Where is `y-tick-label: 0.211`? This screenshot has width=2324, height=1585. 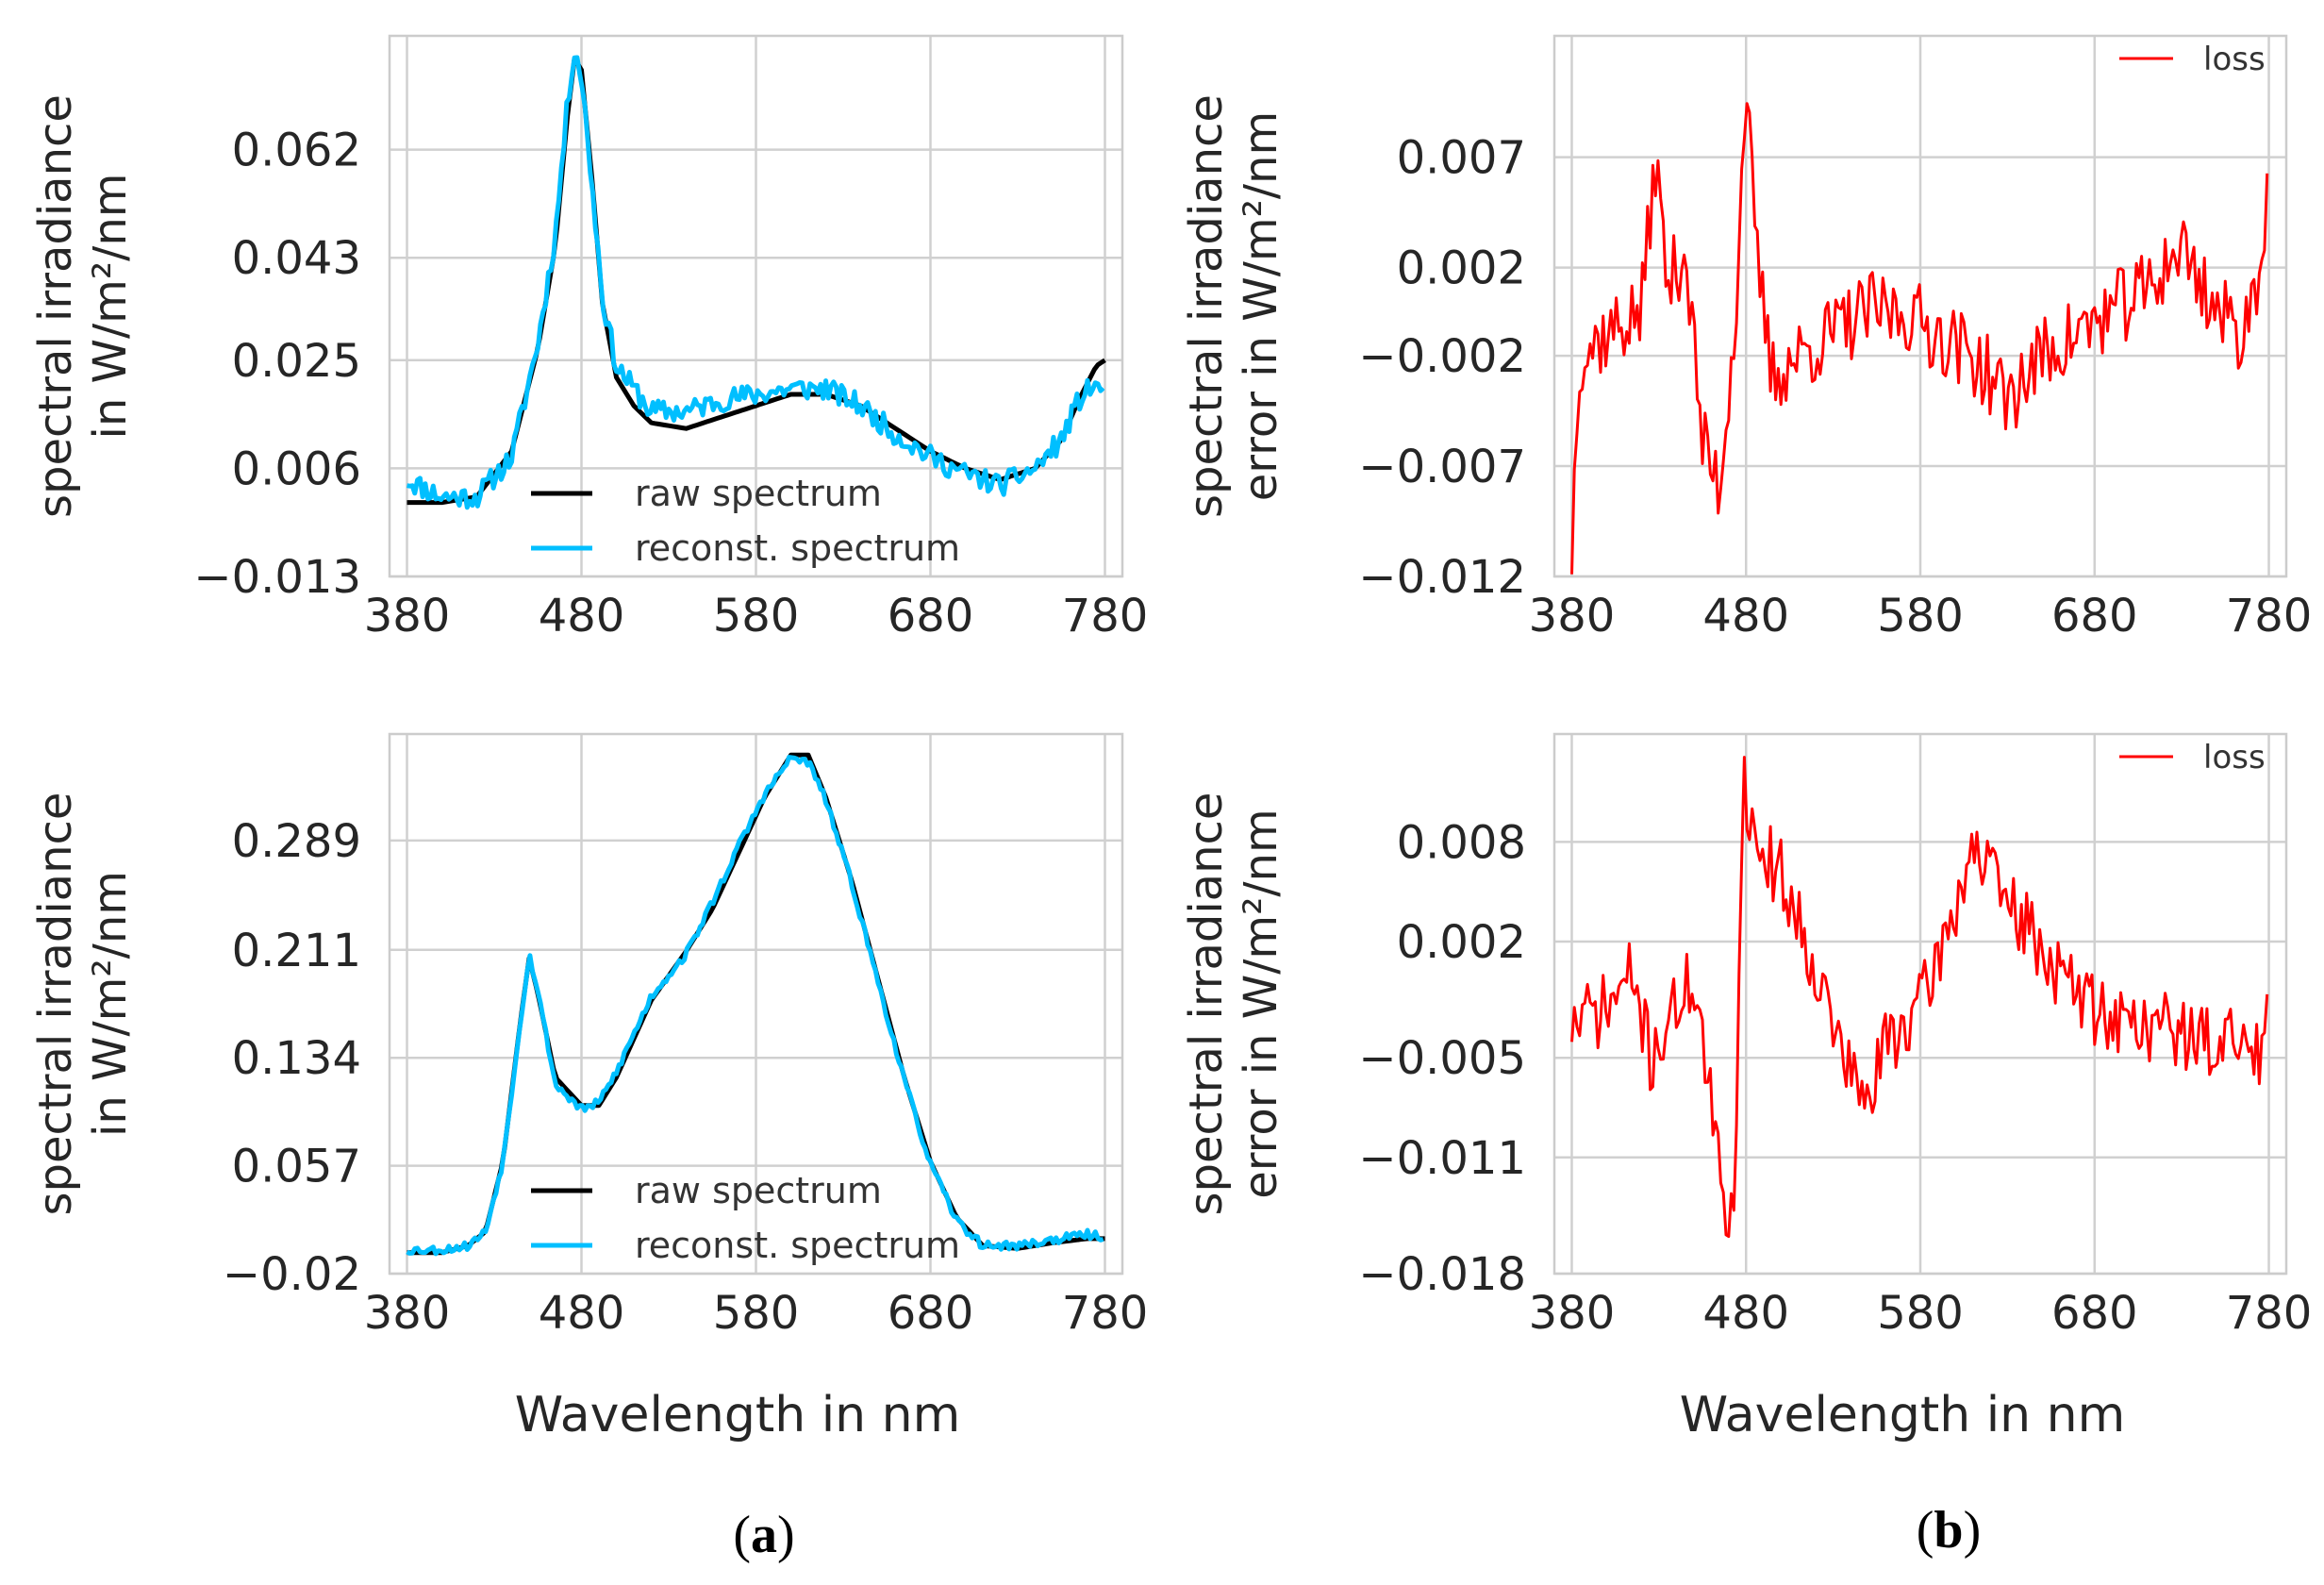 y-tick-label: 0.211 is located at coordinates (297, 951).